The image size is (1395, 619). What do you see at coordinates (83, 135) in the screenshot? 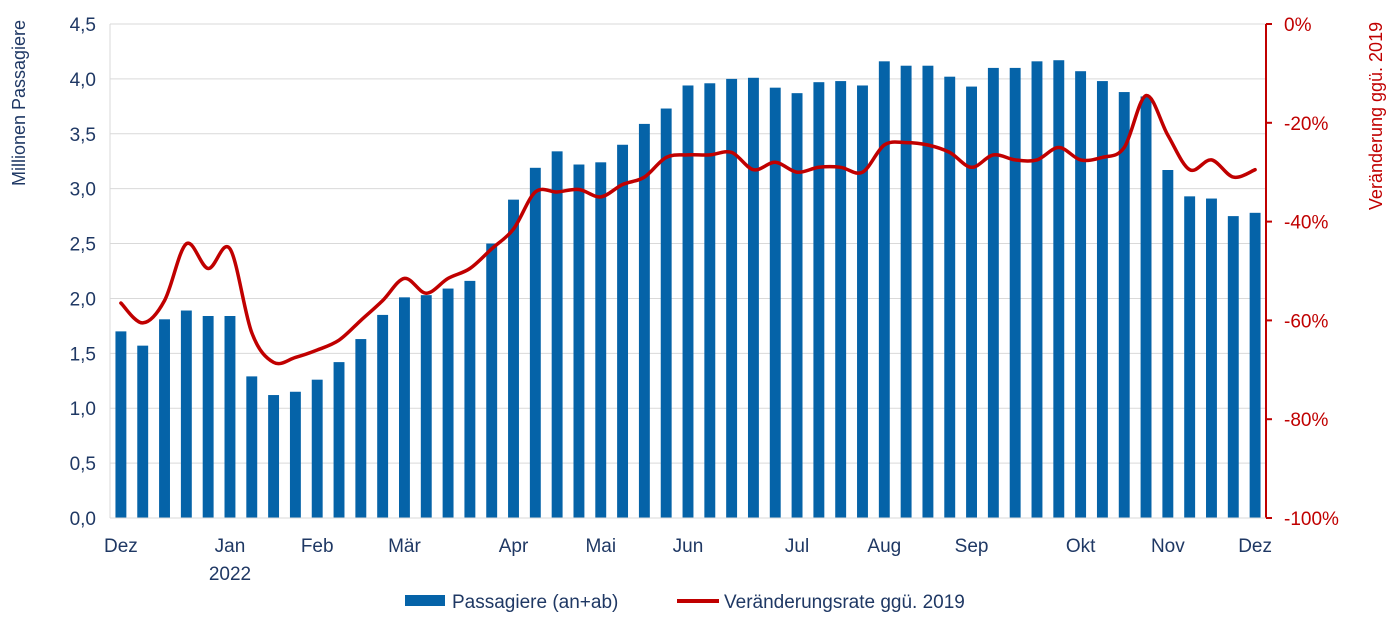
I see `y-tick-left: 3,5` at bounding box center [83, 135].